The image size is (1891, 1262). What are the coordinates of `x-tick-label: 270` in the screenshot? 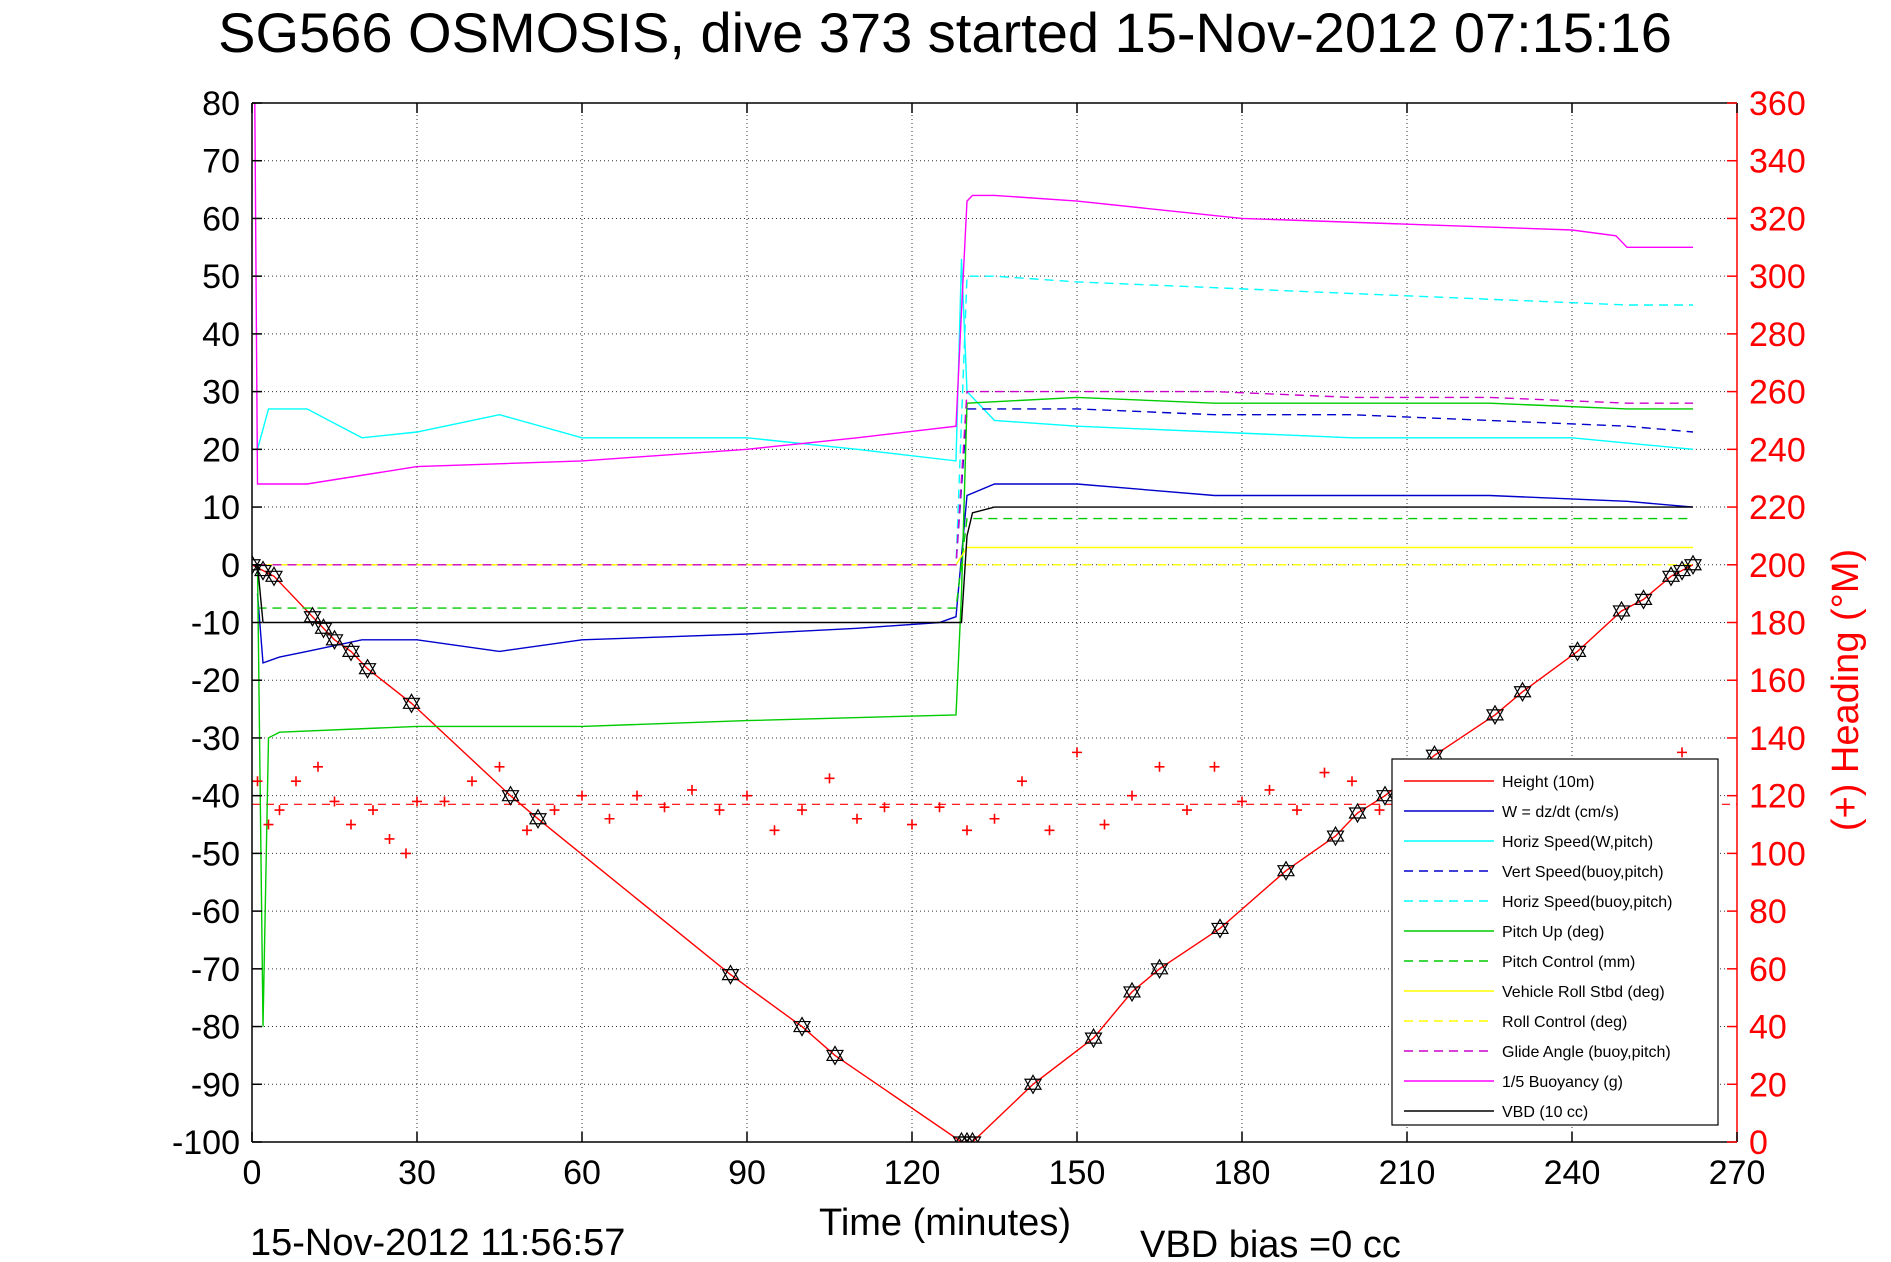 It's located at (1737, 1173).